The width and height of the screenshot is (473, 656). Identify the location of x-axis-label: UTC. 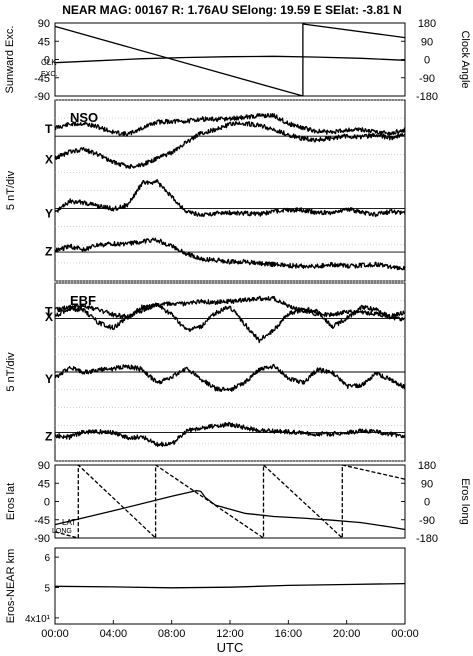
(230, 647).